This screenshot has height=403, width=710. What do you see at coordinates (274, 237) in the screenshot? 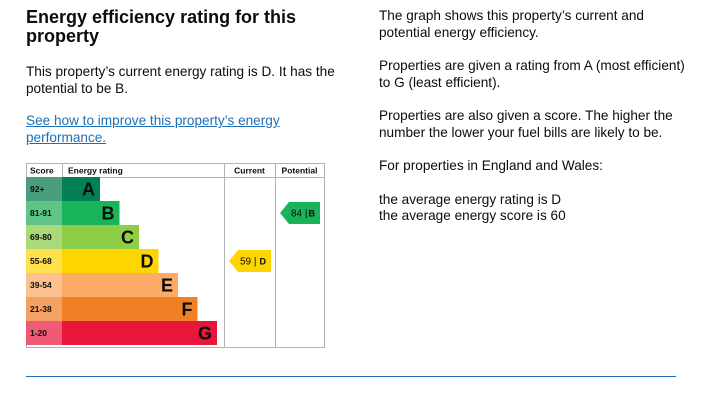
I see `chart-markers: 59 | D 84 | B` at bounding box center [274, 237].